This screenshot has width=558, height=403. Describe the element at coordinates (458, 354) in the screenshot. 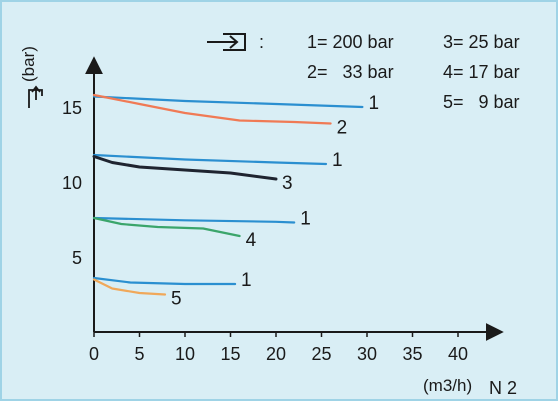

I see `x-tick-label: 40` at that location.